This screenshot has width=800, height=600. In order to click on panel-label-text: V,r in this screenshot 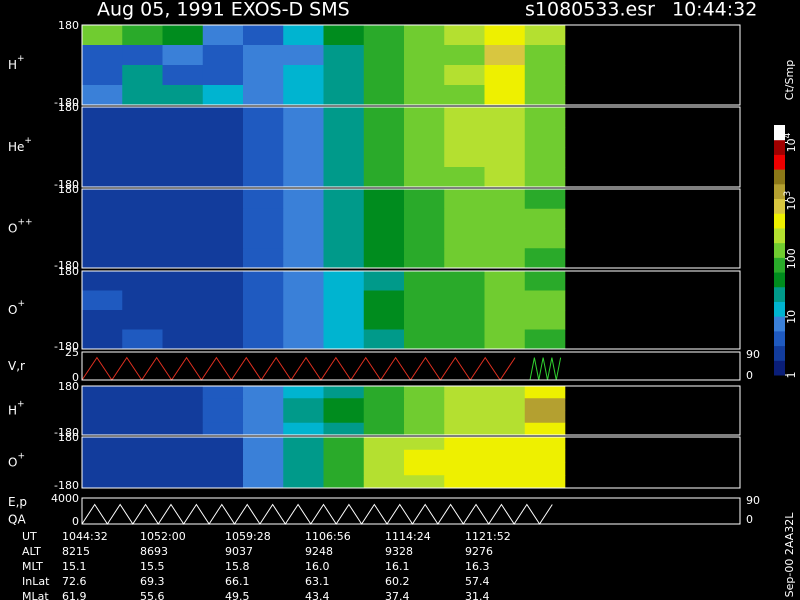, I will do `click(16, 366)`.